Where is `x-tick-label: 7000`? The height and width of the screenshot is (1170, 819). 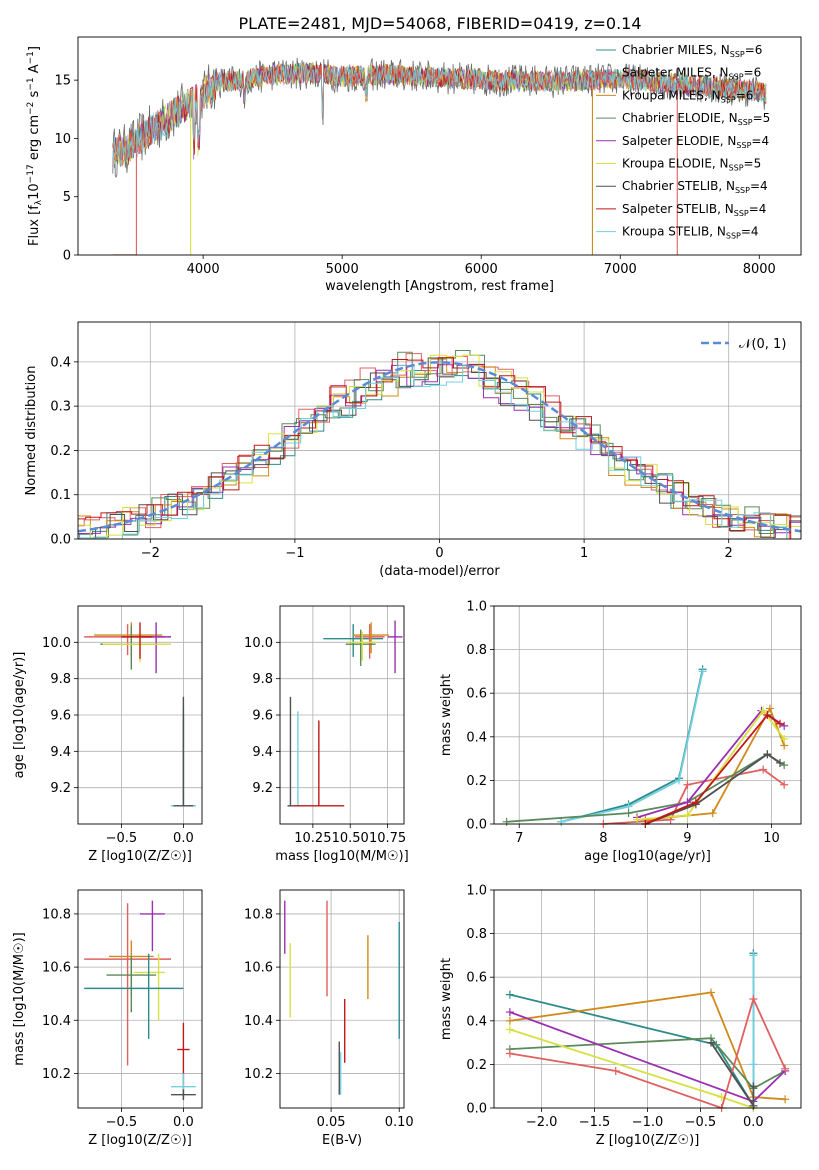 x-tick-label: 7000 is located at coordinates (620, 269).